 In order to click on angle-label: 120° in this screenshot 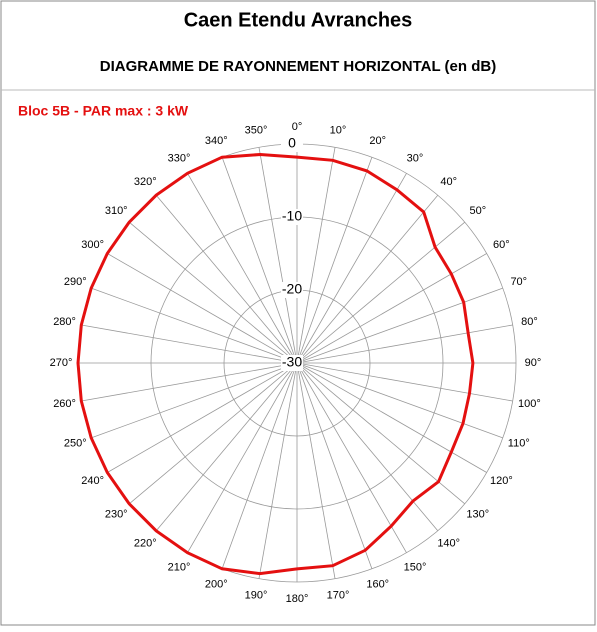, I will do `click(501, 481)`.